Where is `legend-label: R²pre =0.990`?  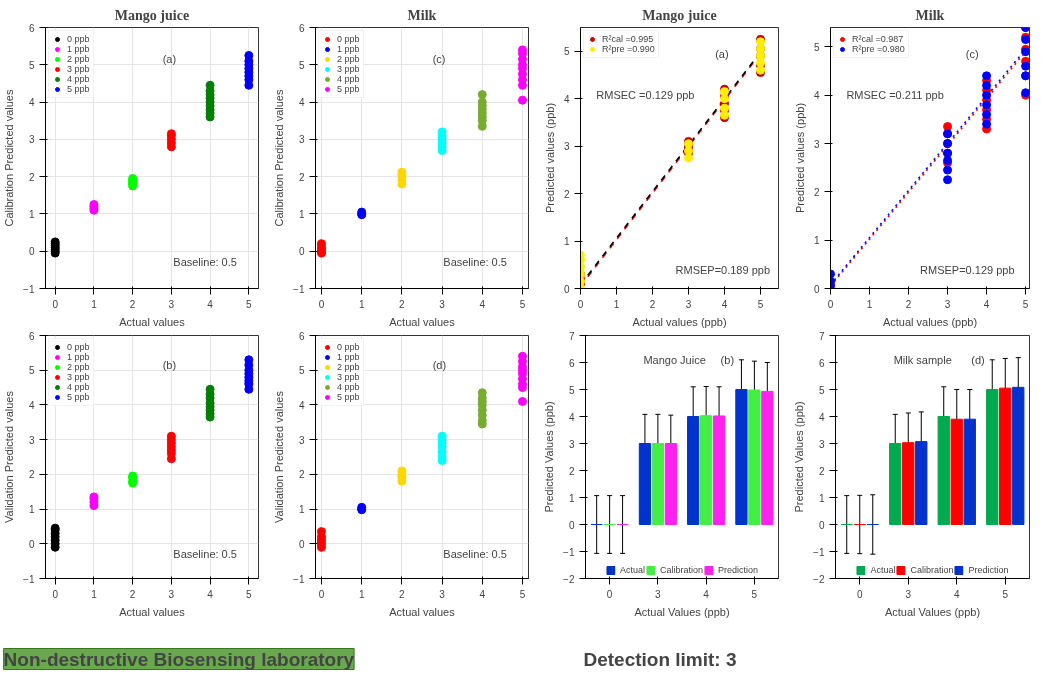 legend-label: R²pre =0.990 is located at coordinates (628, 49).